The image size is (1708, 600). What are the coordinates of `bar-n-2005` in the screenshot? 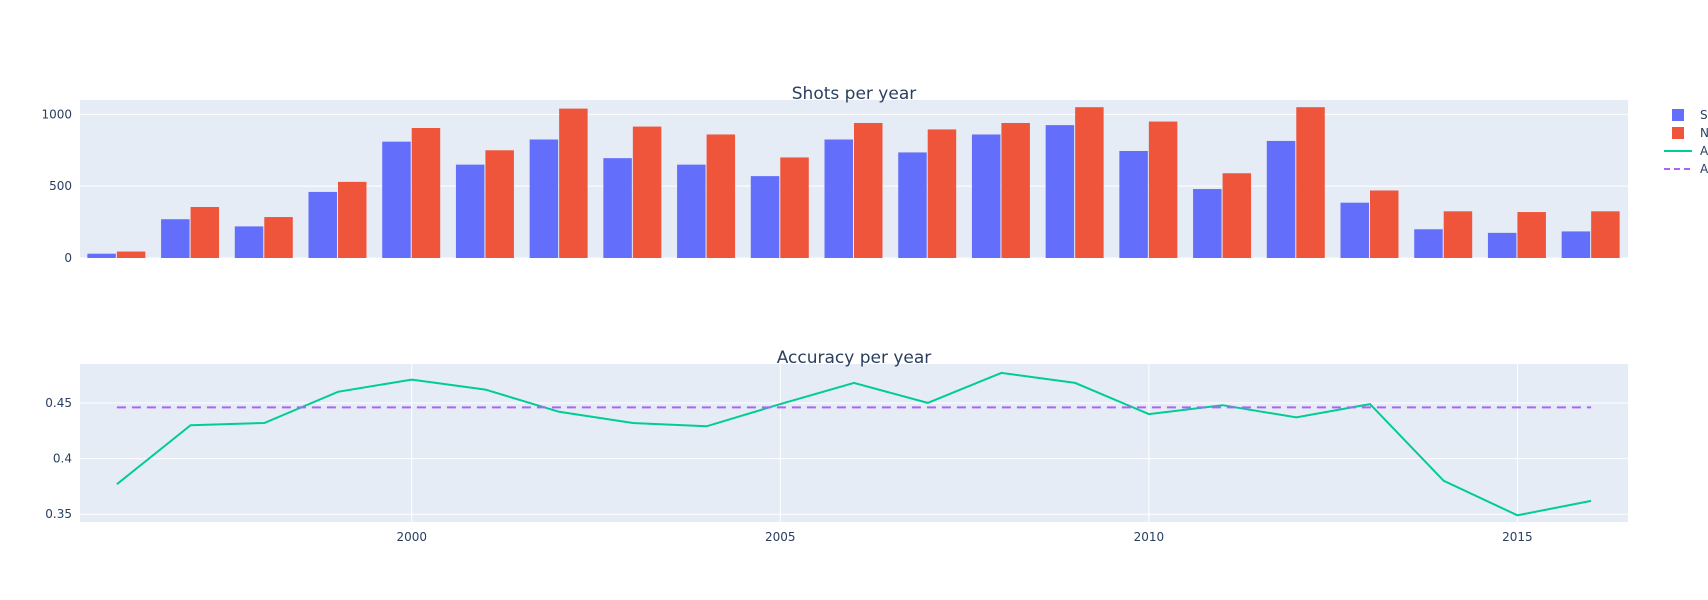 It's located at (794, 207).